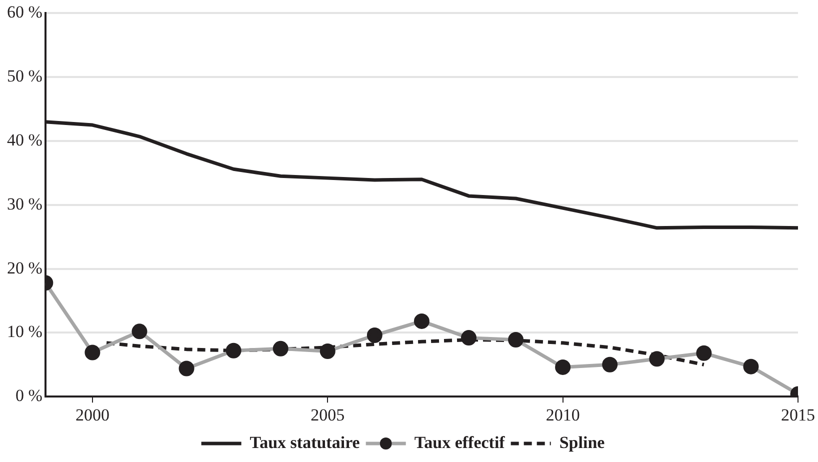  Describe the element at coordinates (24, 268) in the screenshot. I see `y-tick-label: 20 %` at that location.